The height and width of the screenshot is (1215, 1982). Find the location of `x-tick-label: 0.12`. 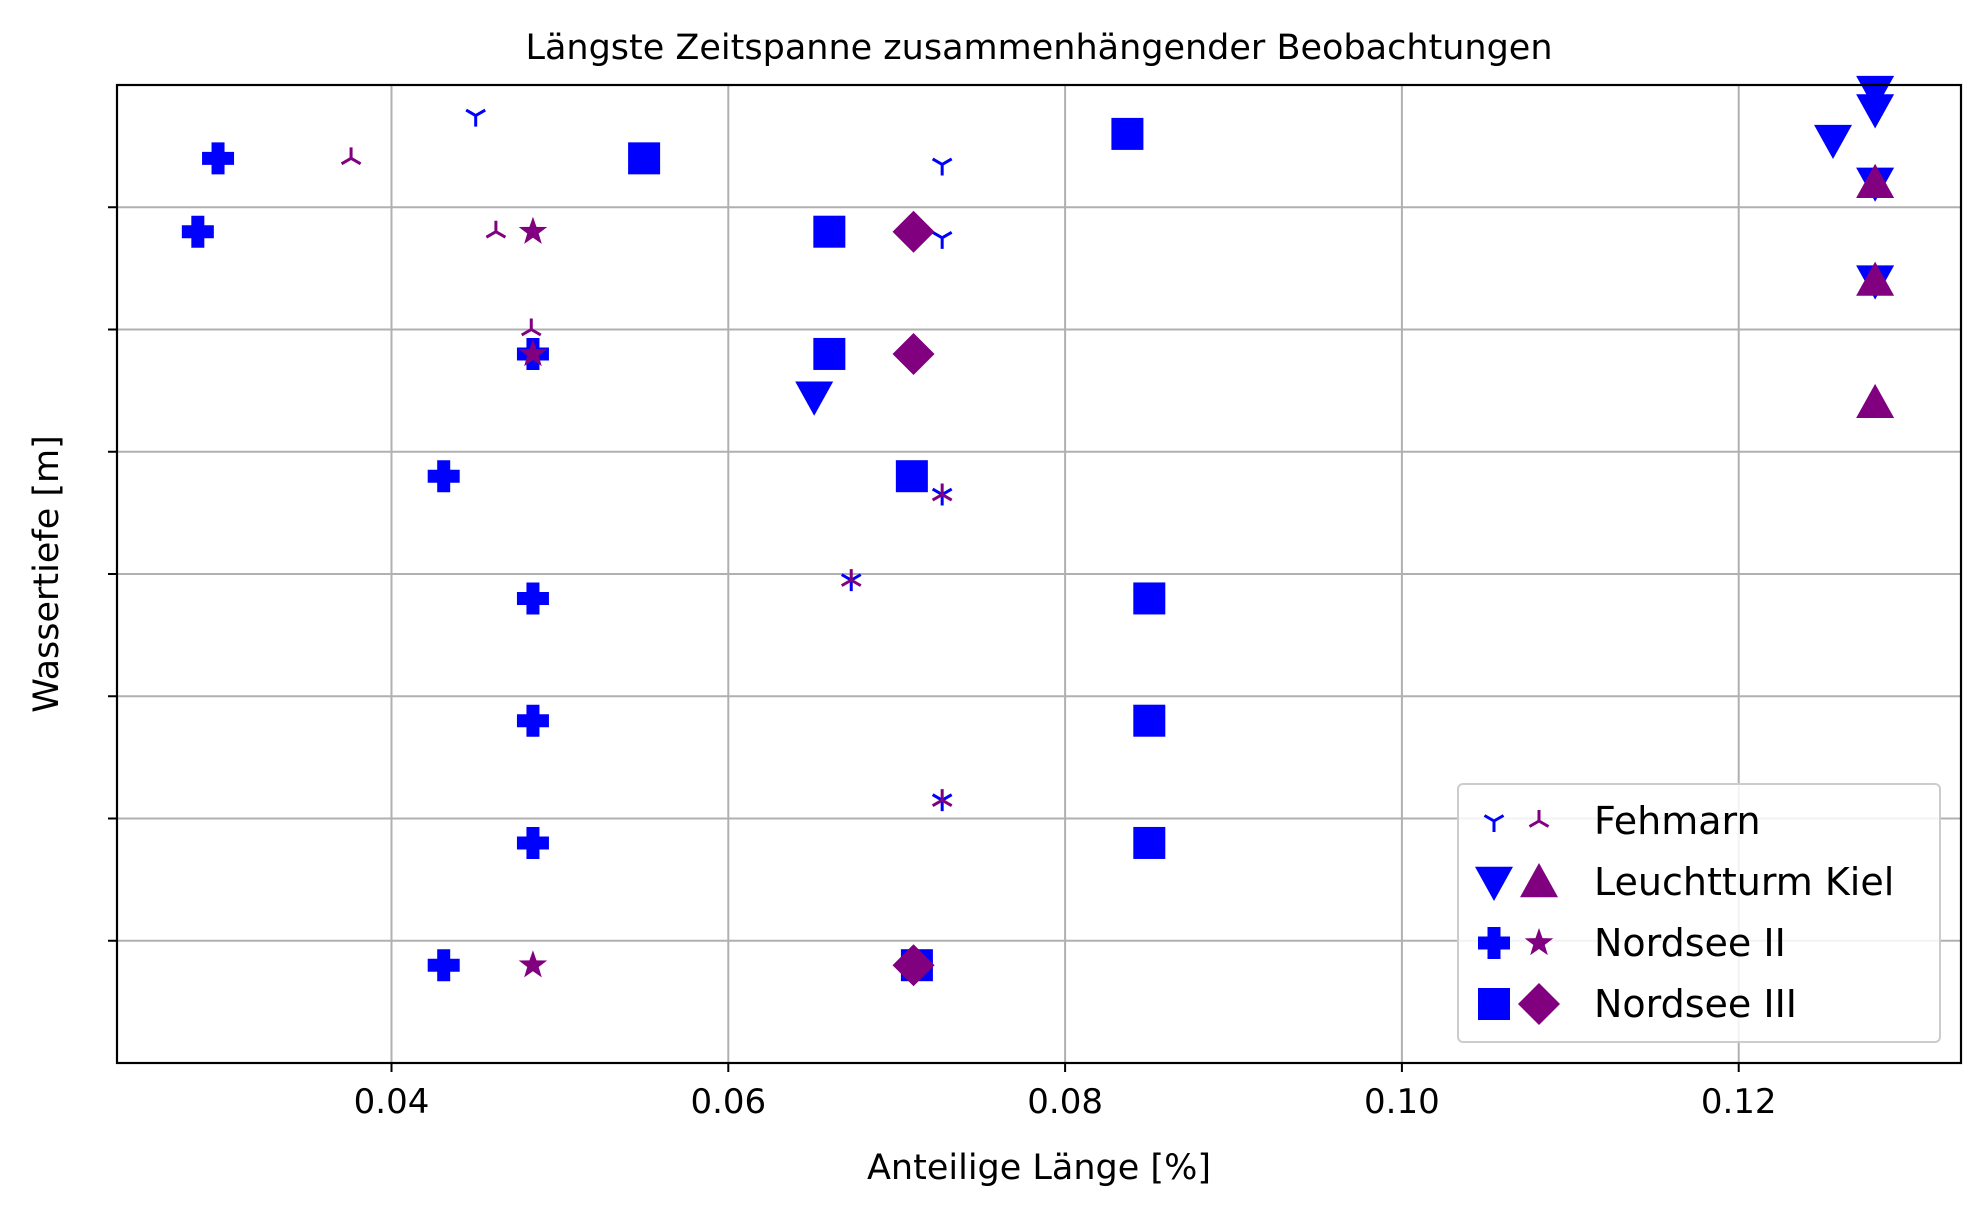

x-tick-label: 0.12 is located at coordinates (1739, 1102).